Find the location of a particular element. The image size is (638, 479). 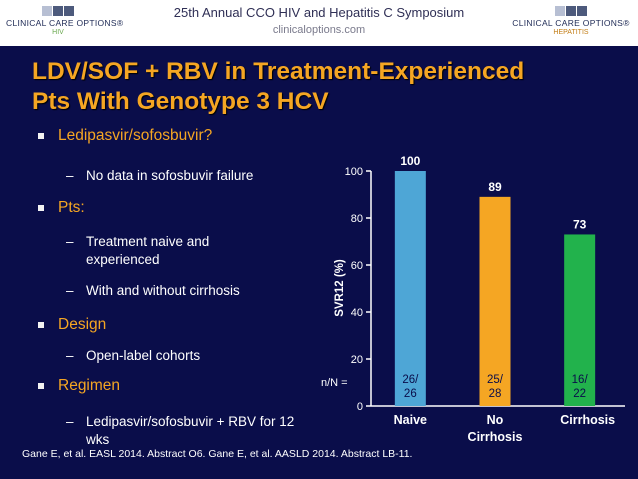

cco-hiv-logo: CLINICAL CARE OPTIONS® HIV is located at coordinates (65, 21).